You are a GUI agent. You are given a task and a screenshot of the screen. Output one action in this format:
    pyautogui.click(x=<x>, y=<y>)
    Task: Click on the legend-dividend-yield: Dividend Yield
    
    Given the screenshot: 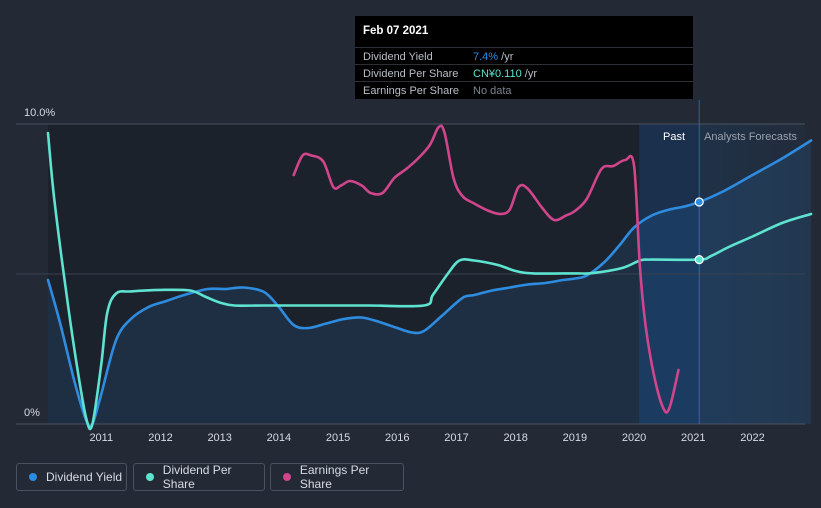 What is the action you would take?
    pyautogui.click(x=71, y=477)
    